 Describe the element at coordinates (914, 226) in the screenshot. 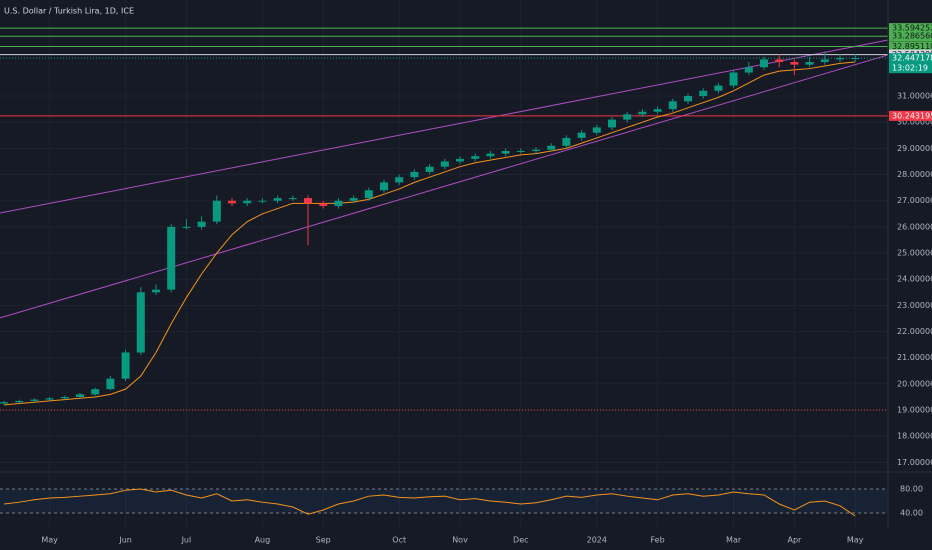

I see `y-tick-label: 26.000000` at that location.